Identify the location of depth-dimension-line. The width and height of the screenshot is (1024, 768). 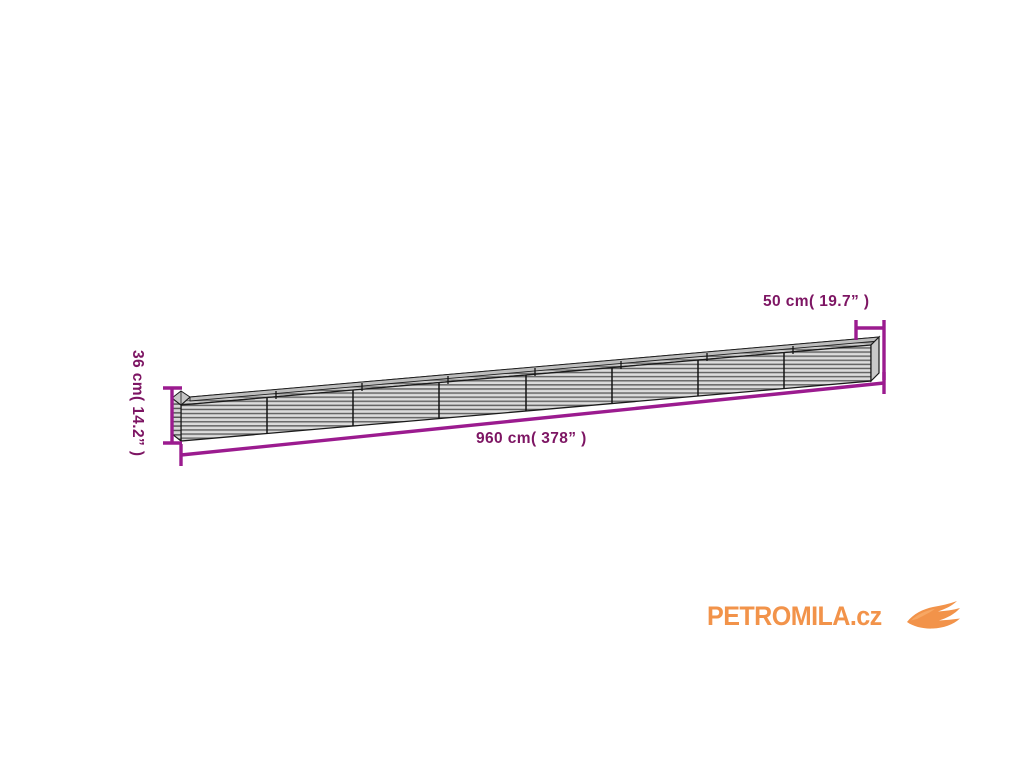
(870, 350).